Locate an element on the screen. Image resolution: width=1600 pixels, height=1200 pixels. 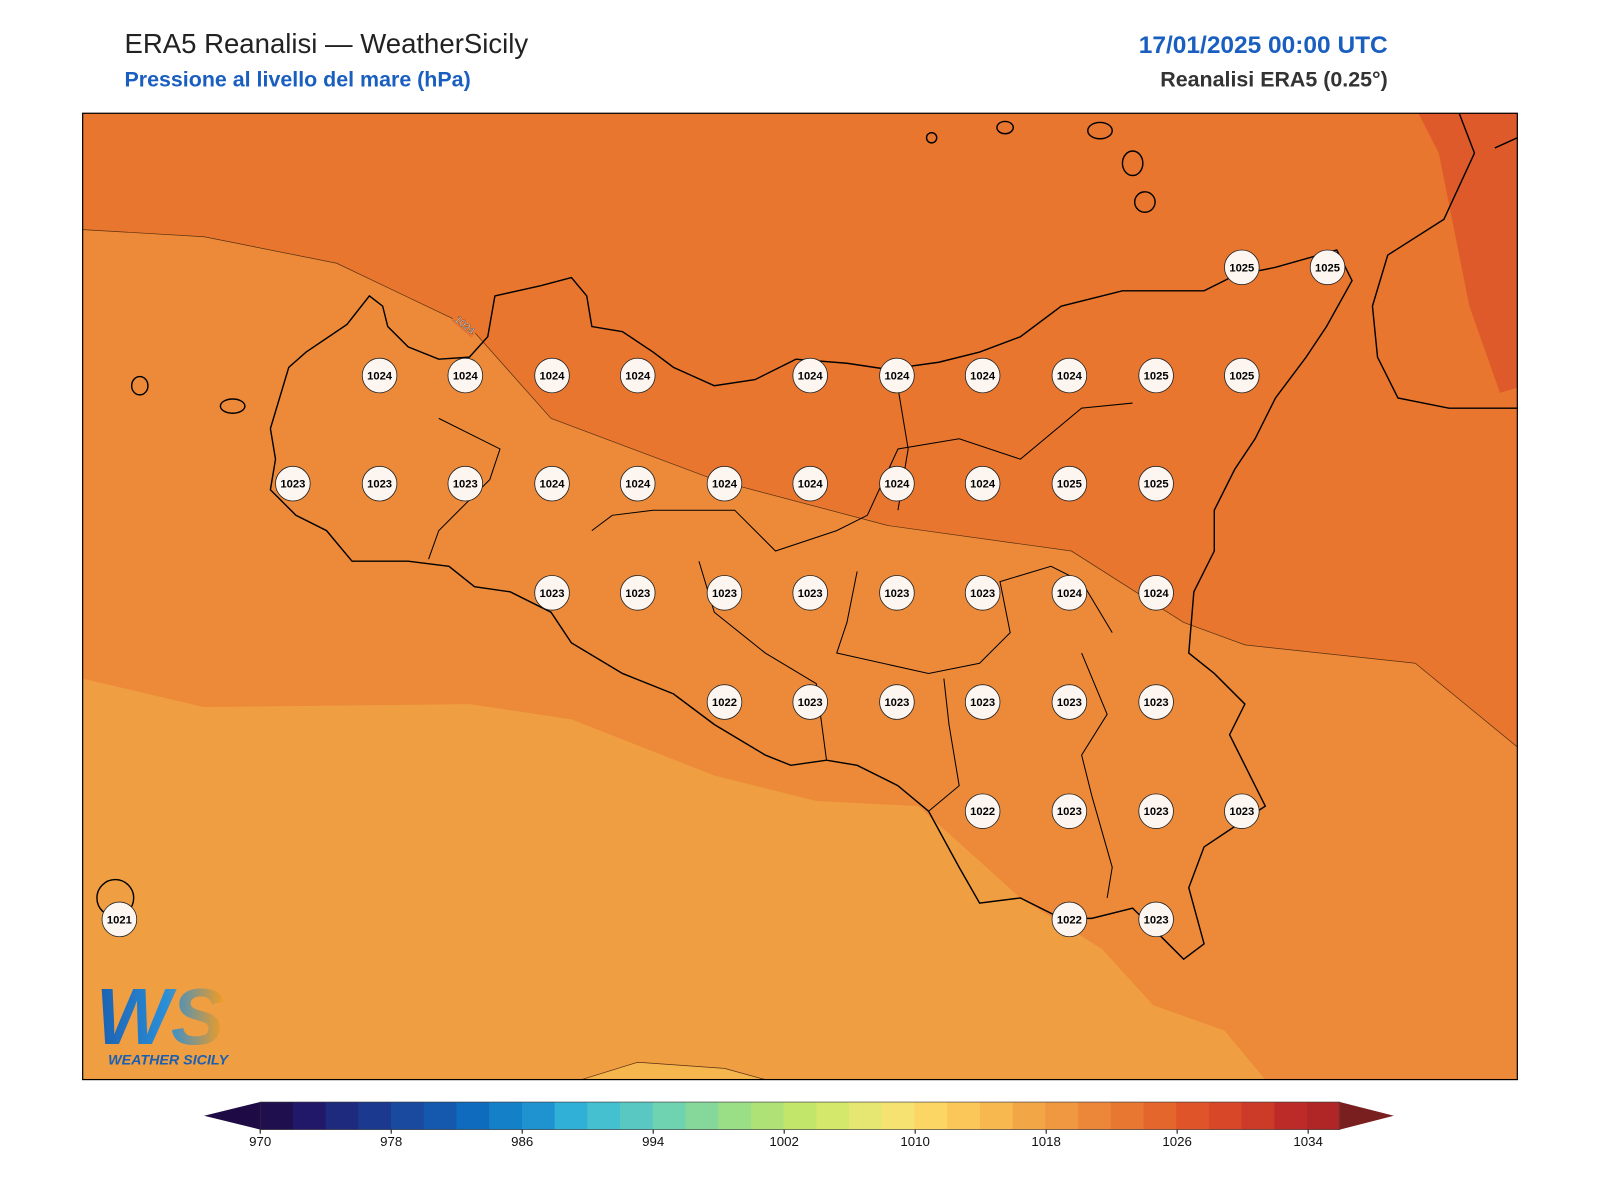
subtitle: Pressione al livello del mare (hPa) is located at coordinates (297, 80).